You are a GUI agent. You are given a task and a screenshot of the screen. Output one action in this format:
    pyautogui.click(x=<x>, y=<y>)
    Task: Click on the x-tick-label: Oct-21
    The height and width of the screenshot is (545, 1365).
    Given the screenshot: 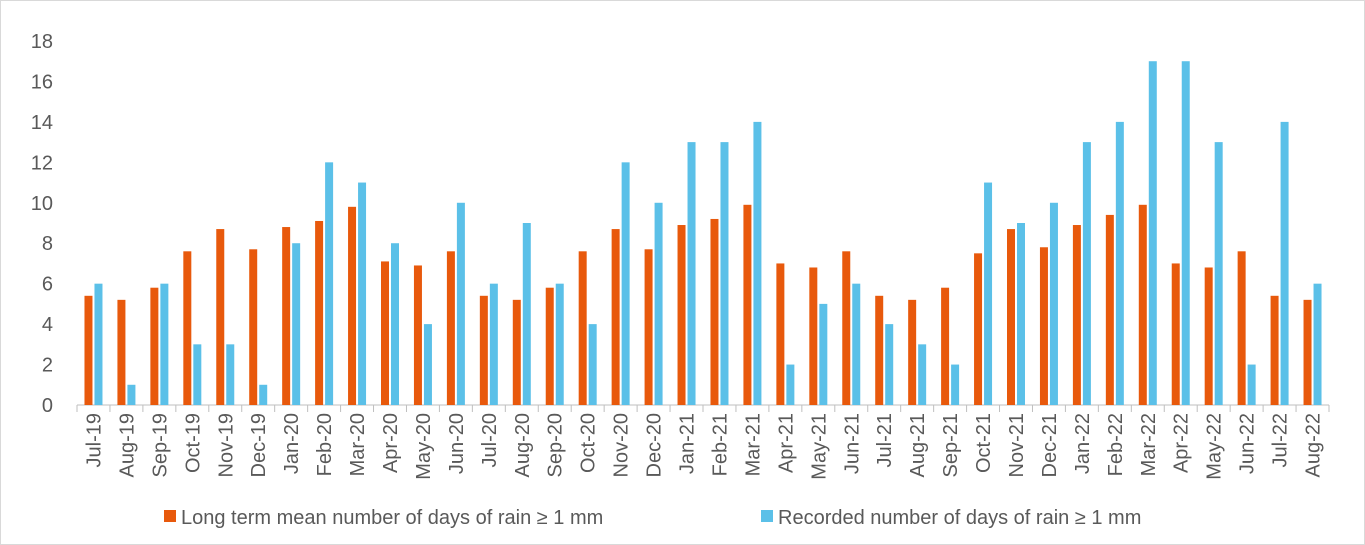 What is the action you would take?
    pyautogui.click(x=984, y=443)
    